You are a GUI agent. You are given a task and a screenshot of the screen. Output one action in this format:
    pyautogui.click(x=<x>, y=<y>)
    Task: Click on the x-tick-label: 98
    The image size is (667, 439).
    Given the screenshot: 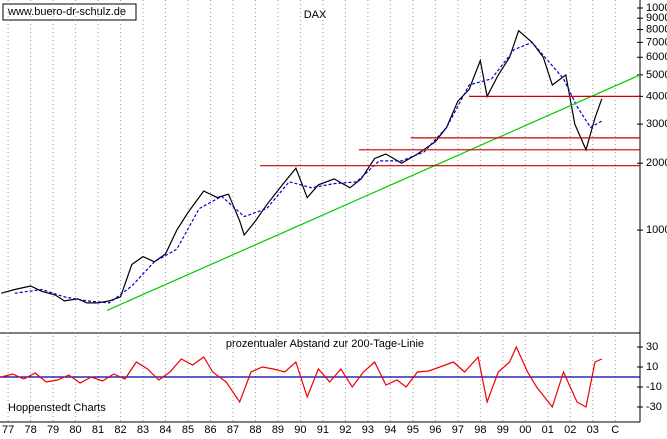 What is the action you would take?
    pyautogui.click(x=480, y=430)
    